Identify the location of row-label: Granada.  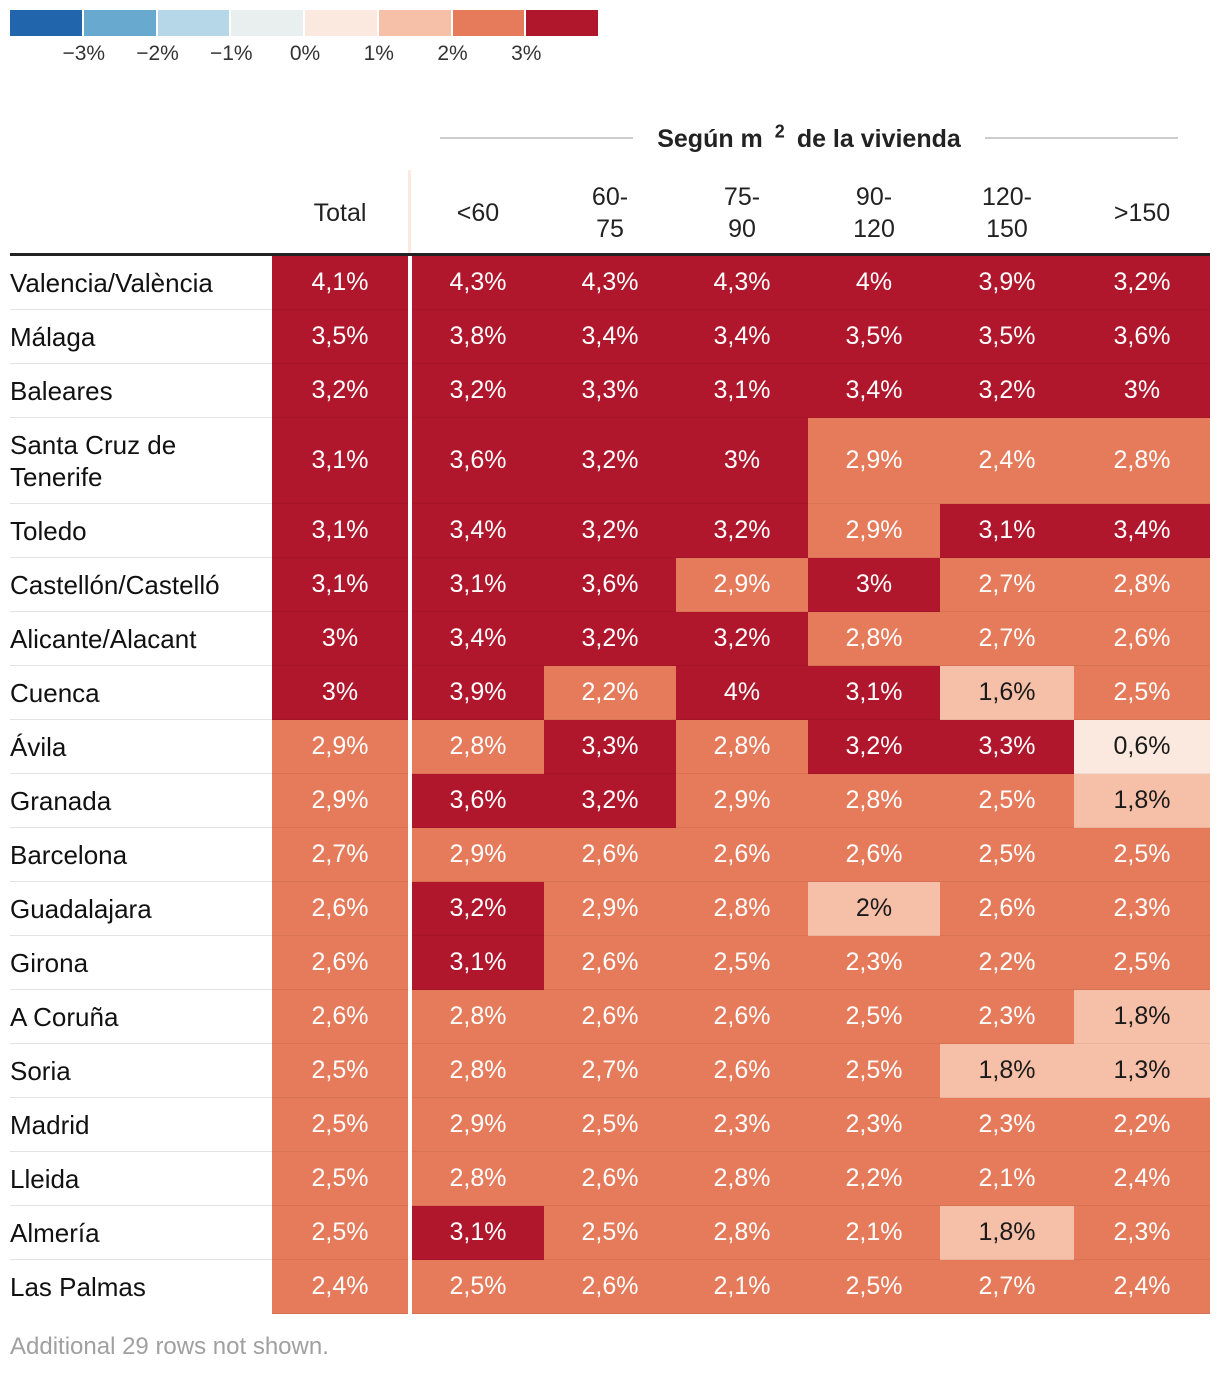
(61, 801).